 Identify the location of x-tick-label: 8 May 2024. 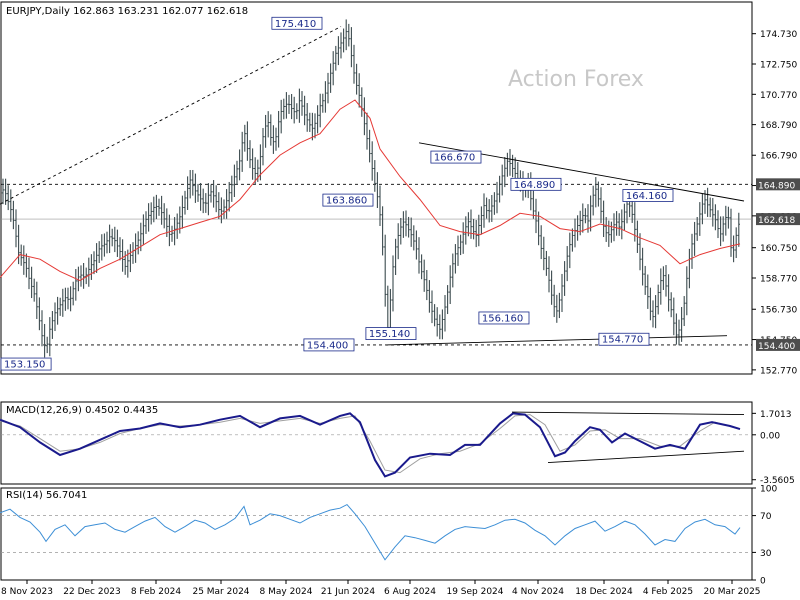
(286, 592).